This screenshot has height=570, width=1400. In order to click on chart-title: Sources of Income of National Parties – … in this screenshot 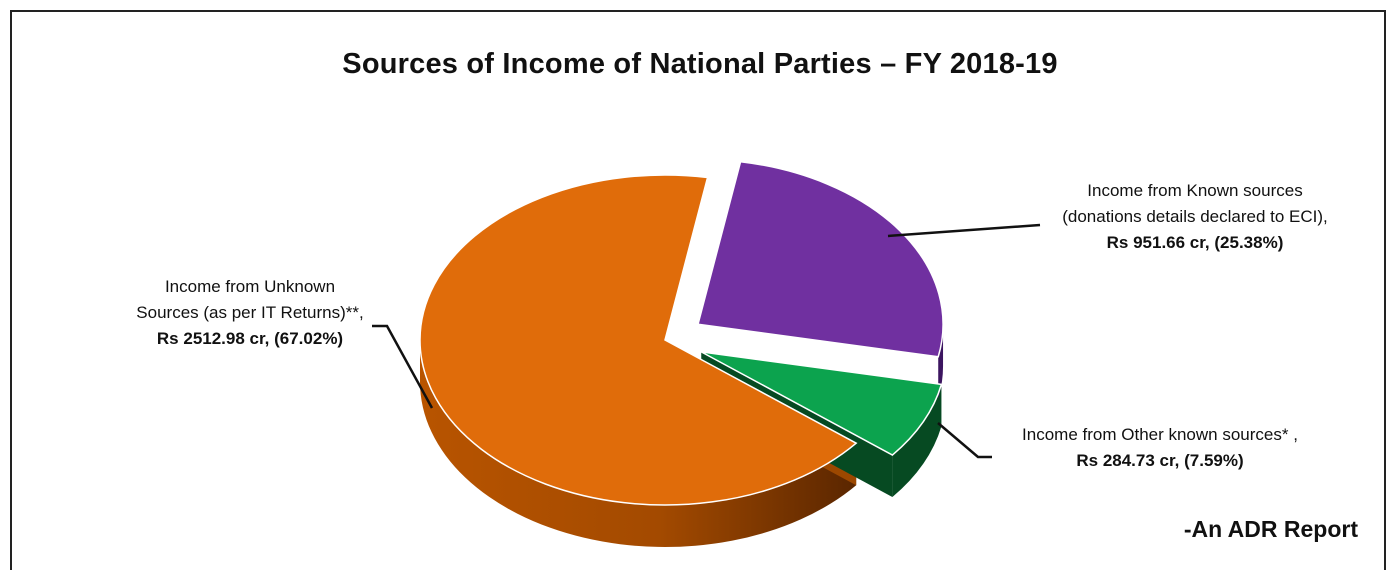, I will do `click(700, 64)`.